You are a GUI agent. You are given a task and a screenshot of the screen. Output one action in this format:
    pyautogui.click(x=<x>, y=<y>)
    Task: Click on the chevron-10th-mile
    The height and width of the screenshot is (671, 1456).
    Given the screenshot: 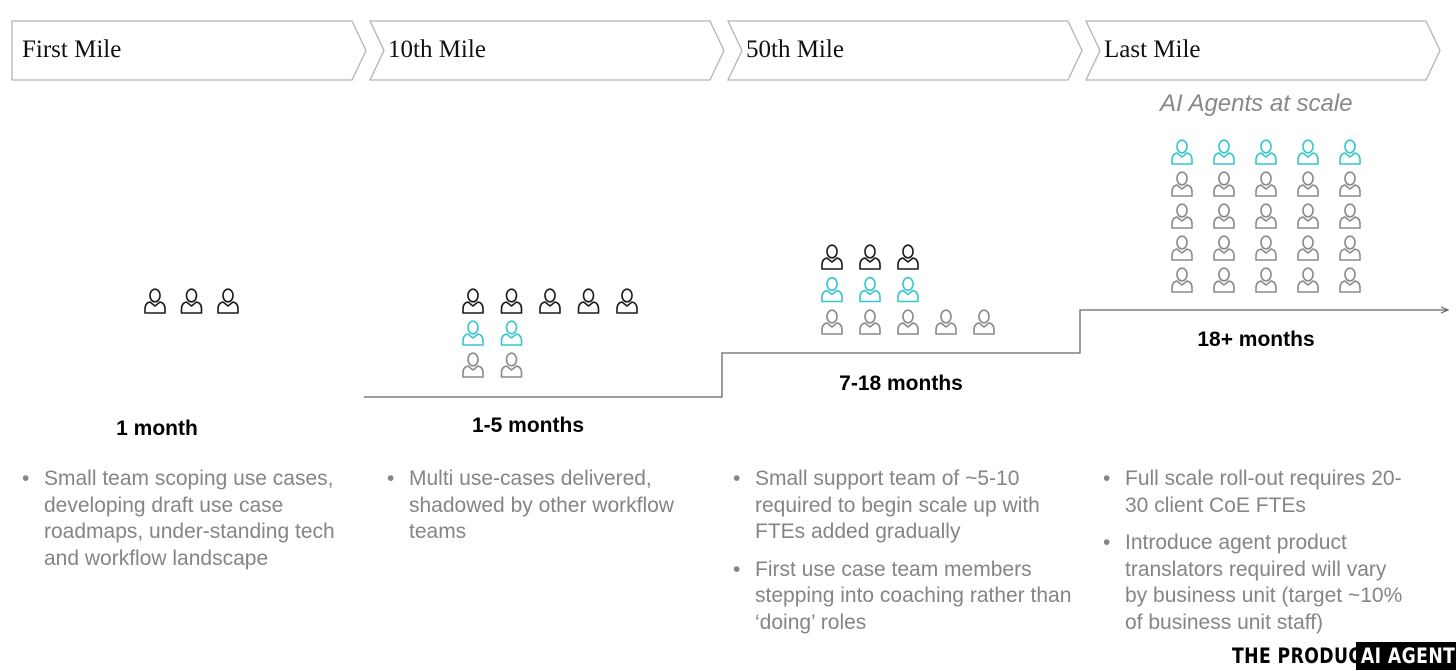 What is the action you would take?
    pyautogui.click(x=546, y=50)
    